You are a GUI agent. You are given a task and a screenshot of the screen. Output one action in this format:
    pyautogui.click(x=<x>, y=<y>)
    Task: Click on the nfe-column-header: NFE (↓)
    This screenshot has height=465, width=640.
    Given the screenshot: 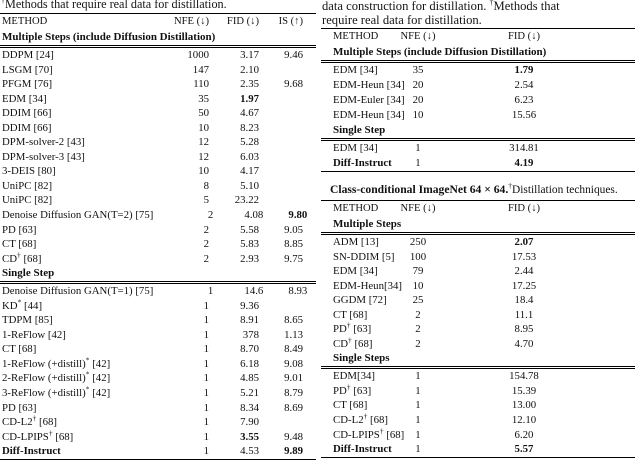 What is the action you would take?
    pyautogui.click(x=418, y=36)
    